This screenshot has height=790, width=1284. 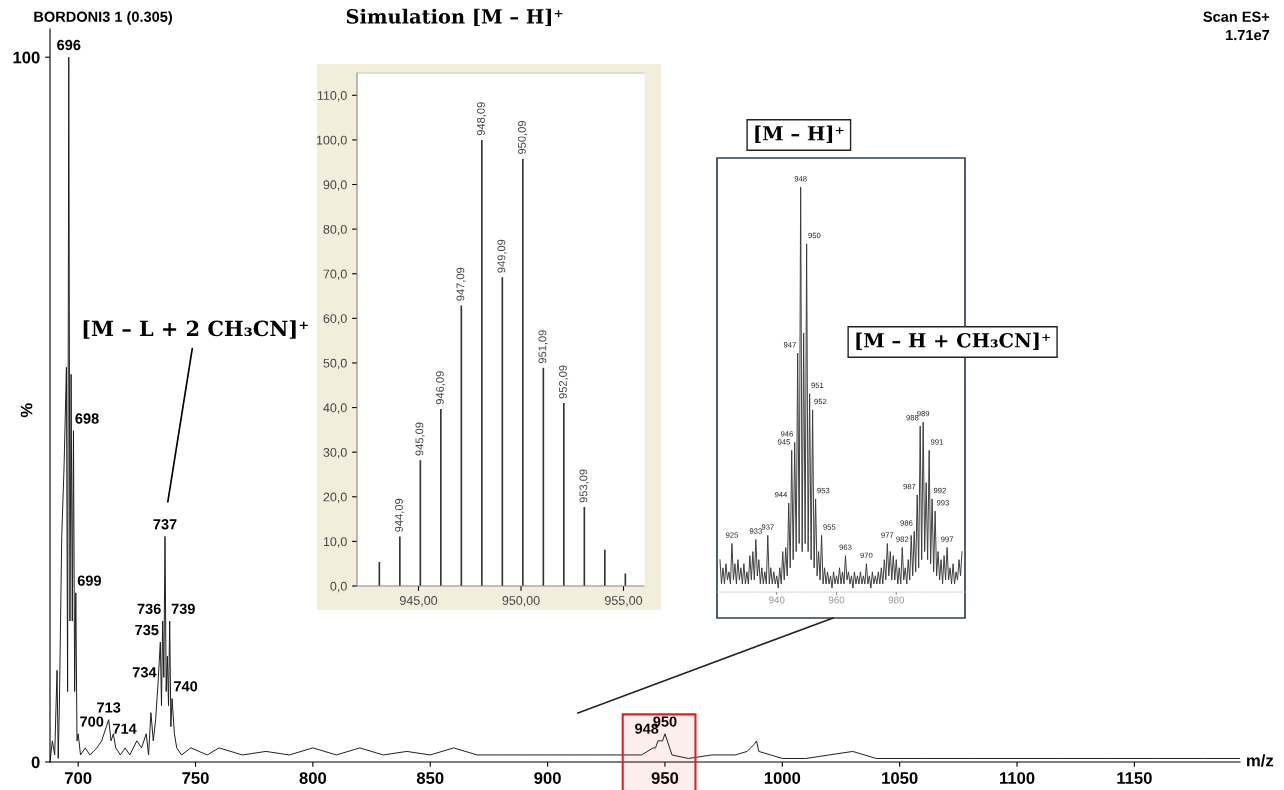 I want to click on y-axis-title: %, so click(x=26, y=410).